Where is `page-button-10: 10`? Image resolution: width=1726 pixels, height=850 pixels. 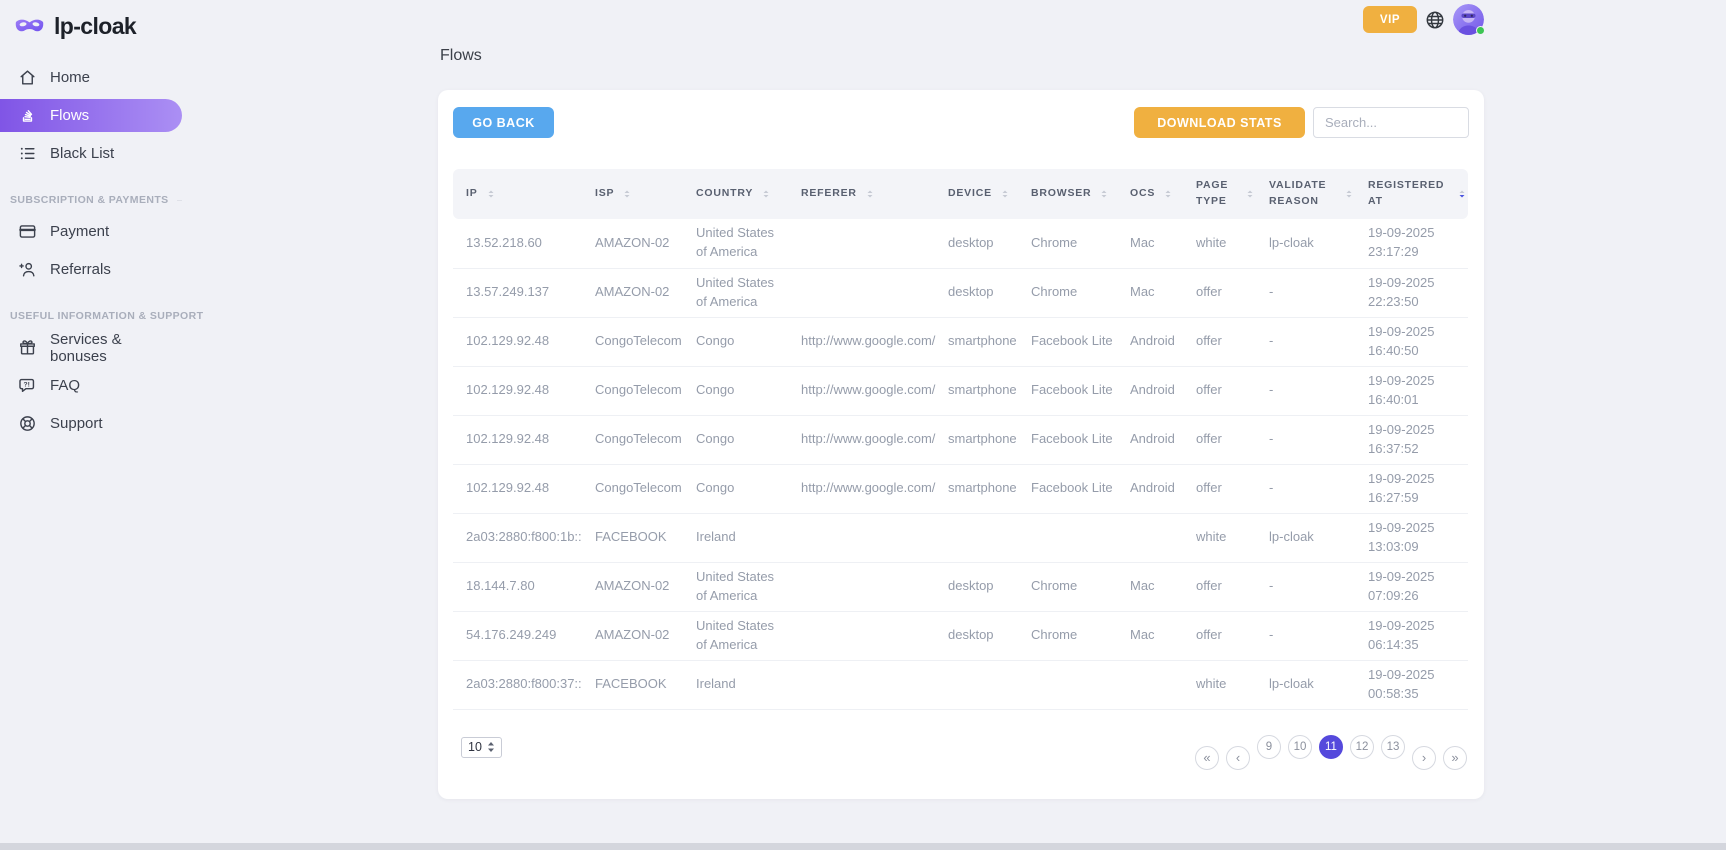 page-button-10: 10 is located at coordinates (1300, 747).